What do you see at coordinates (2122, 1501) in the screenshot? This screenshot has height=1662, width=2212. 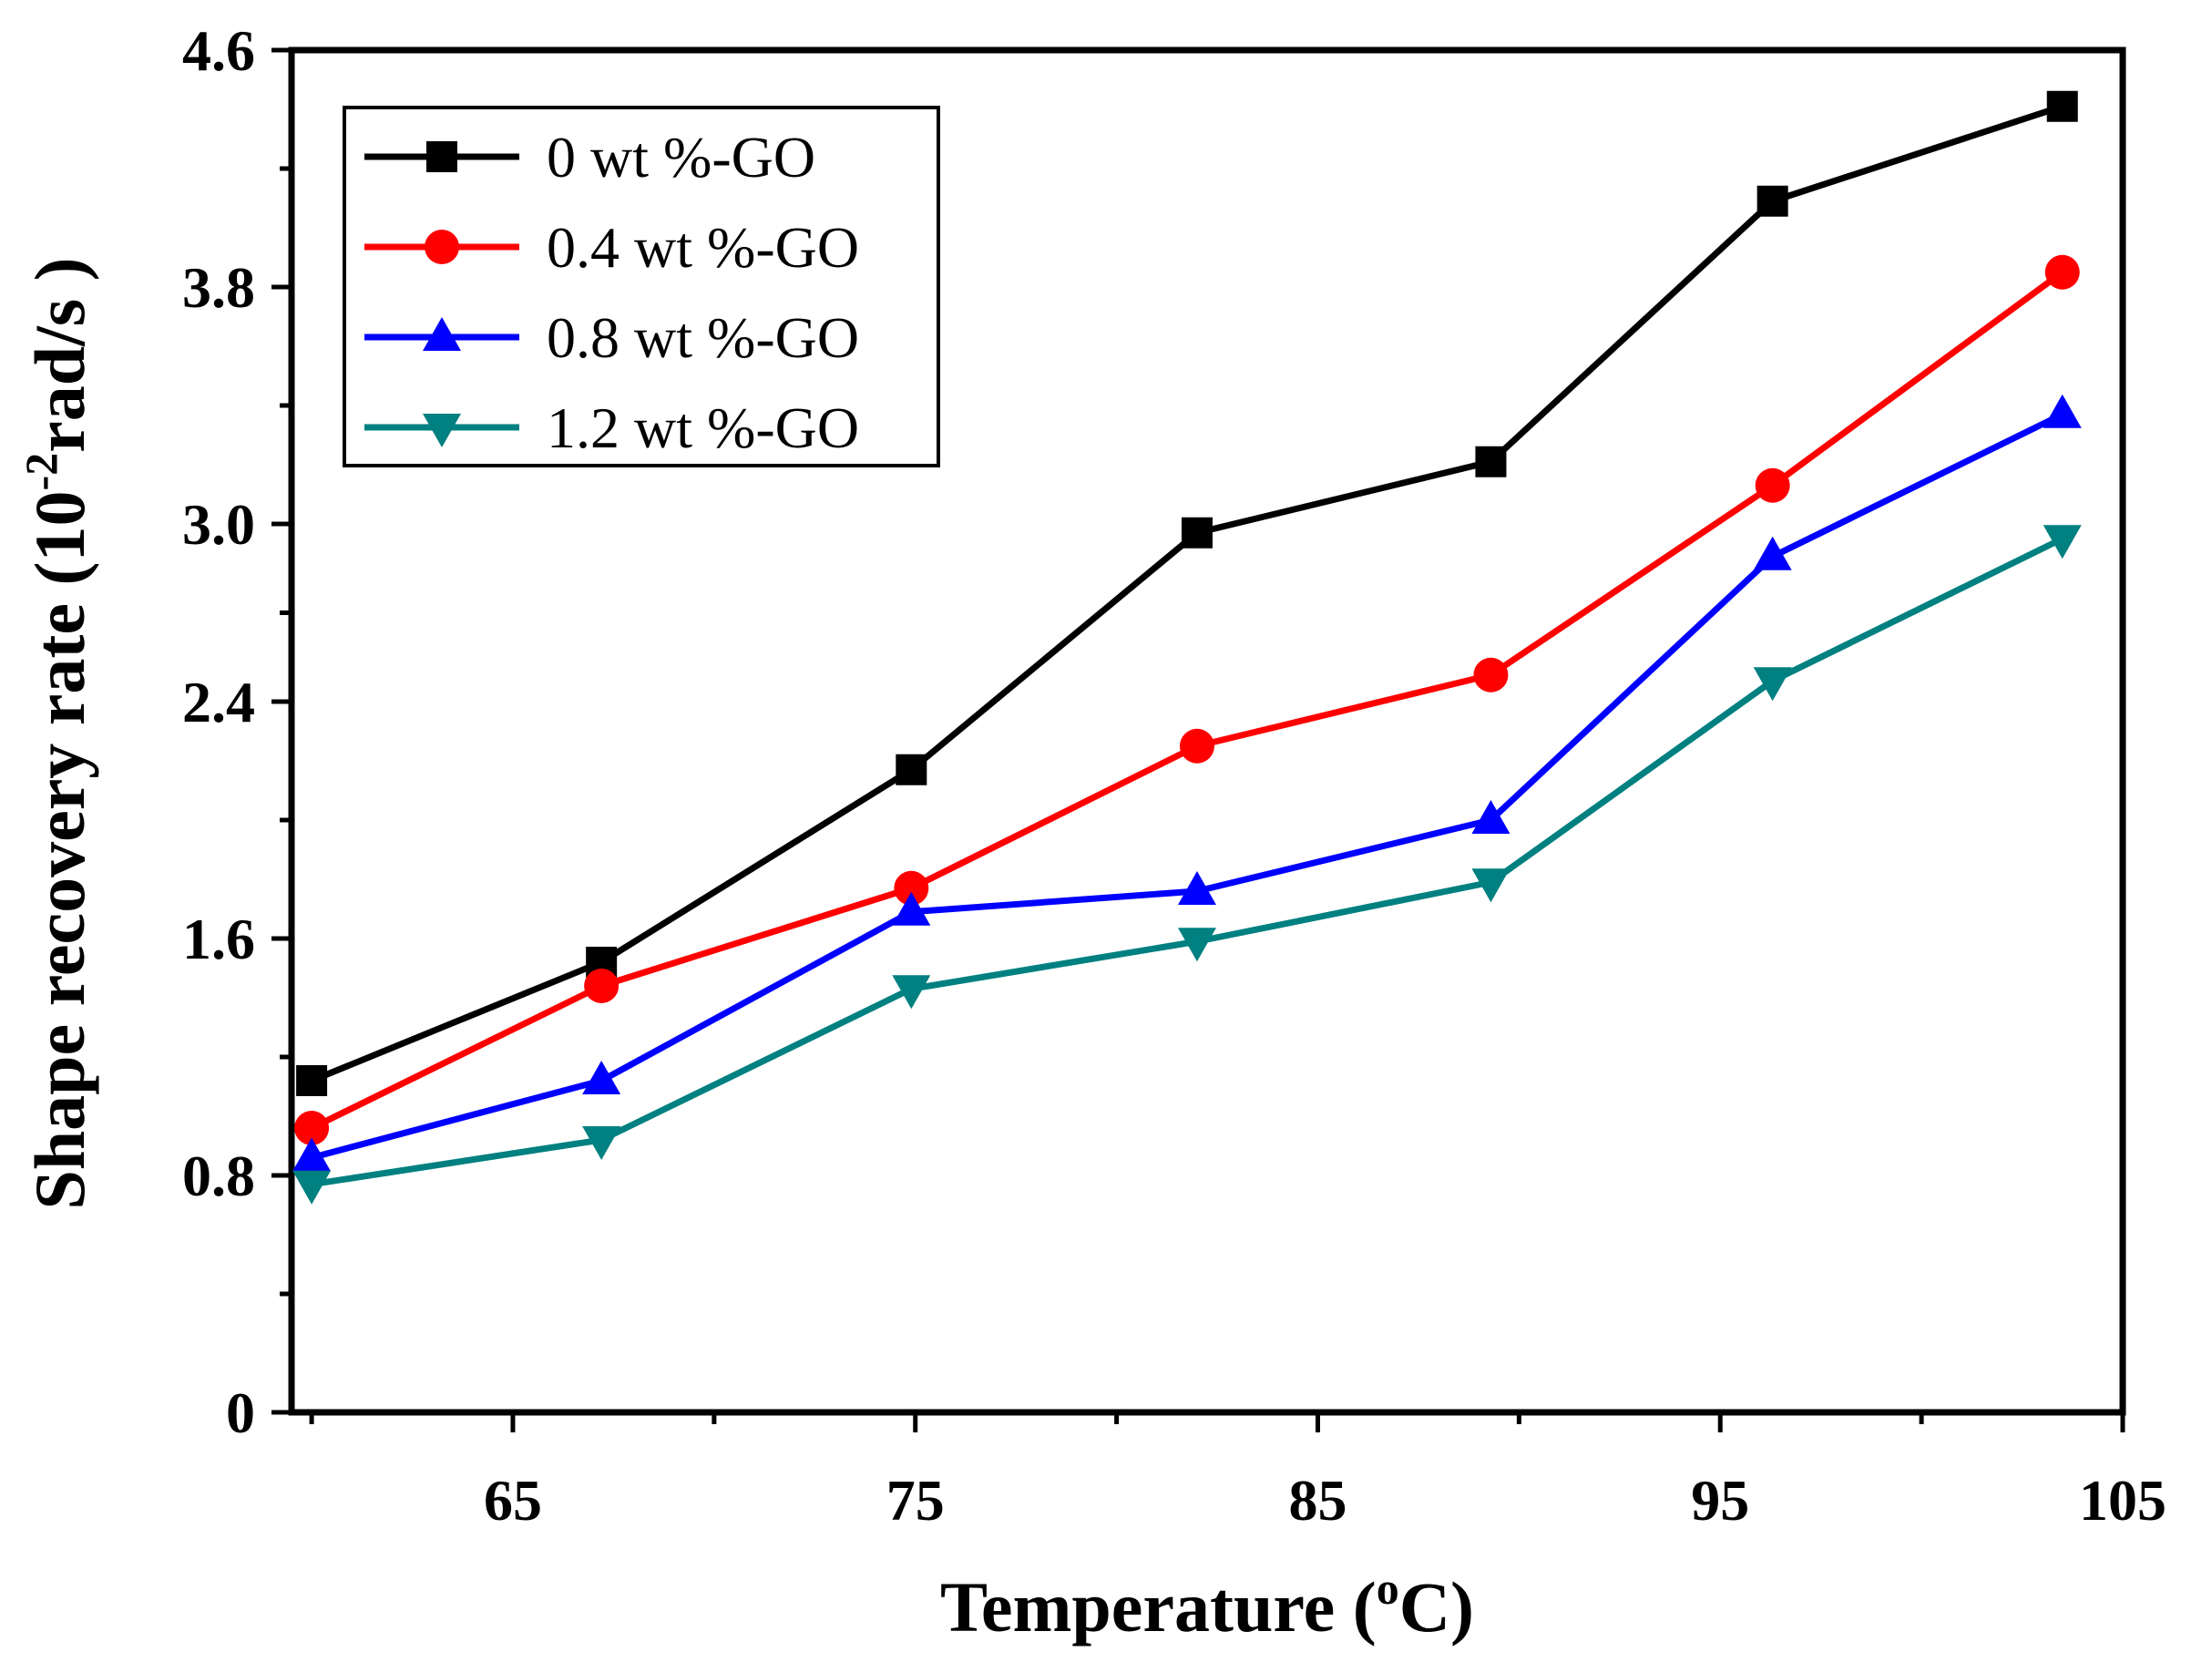 I see `x-tick-label-105: 105` at bounding box center [2122, 1501].